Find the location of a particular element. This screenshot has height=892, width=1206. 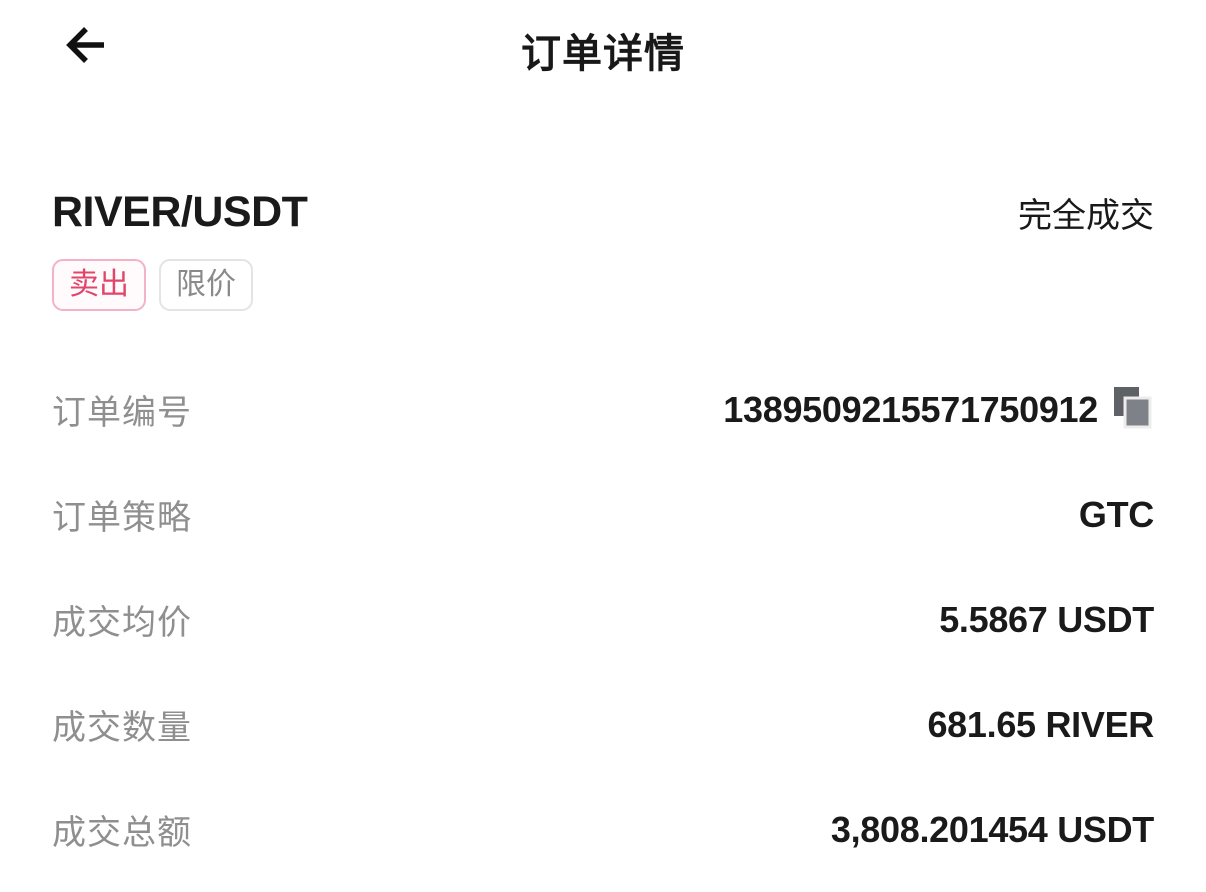

limit-type-badge: 限价 is located at coordinates (206, 285).